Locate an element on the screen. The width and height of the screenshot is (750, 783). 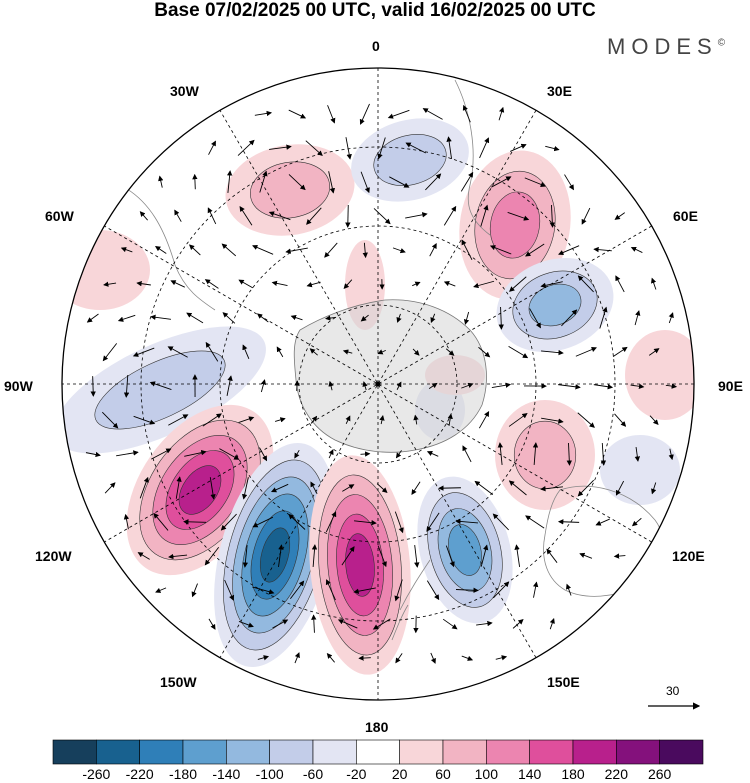
modes-logo: MODES© is located at coordinates (666, 47).